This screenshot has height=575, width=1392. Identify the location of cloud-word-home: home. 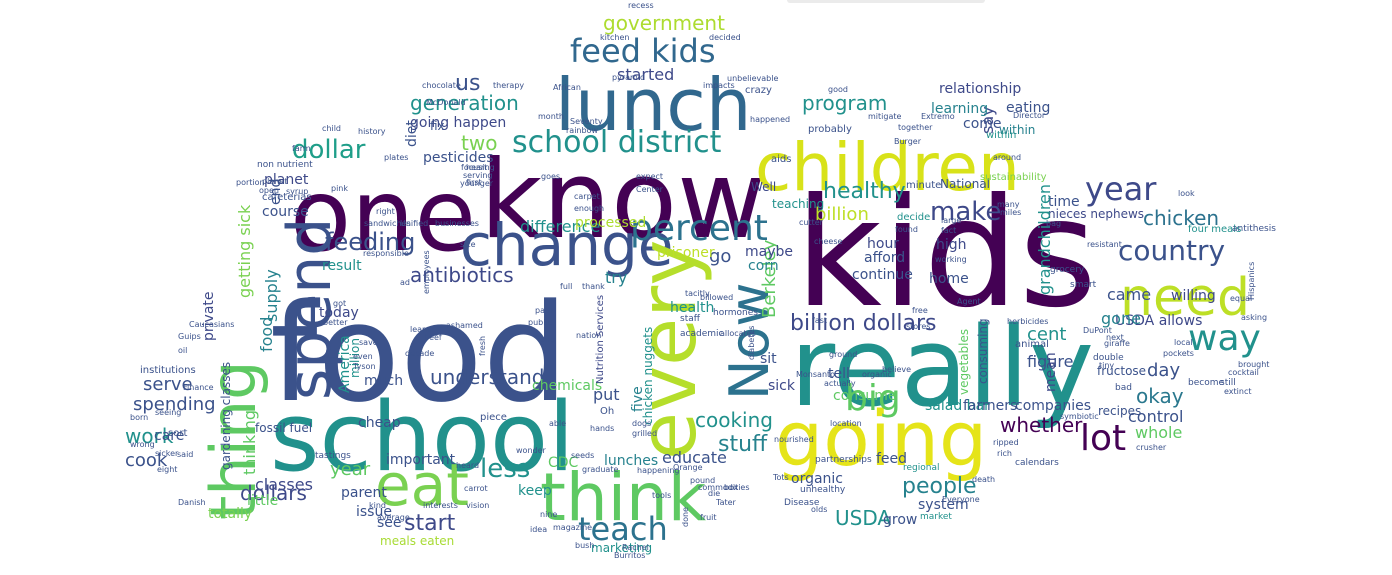
(949, 279).